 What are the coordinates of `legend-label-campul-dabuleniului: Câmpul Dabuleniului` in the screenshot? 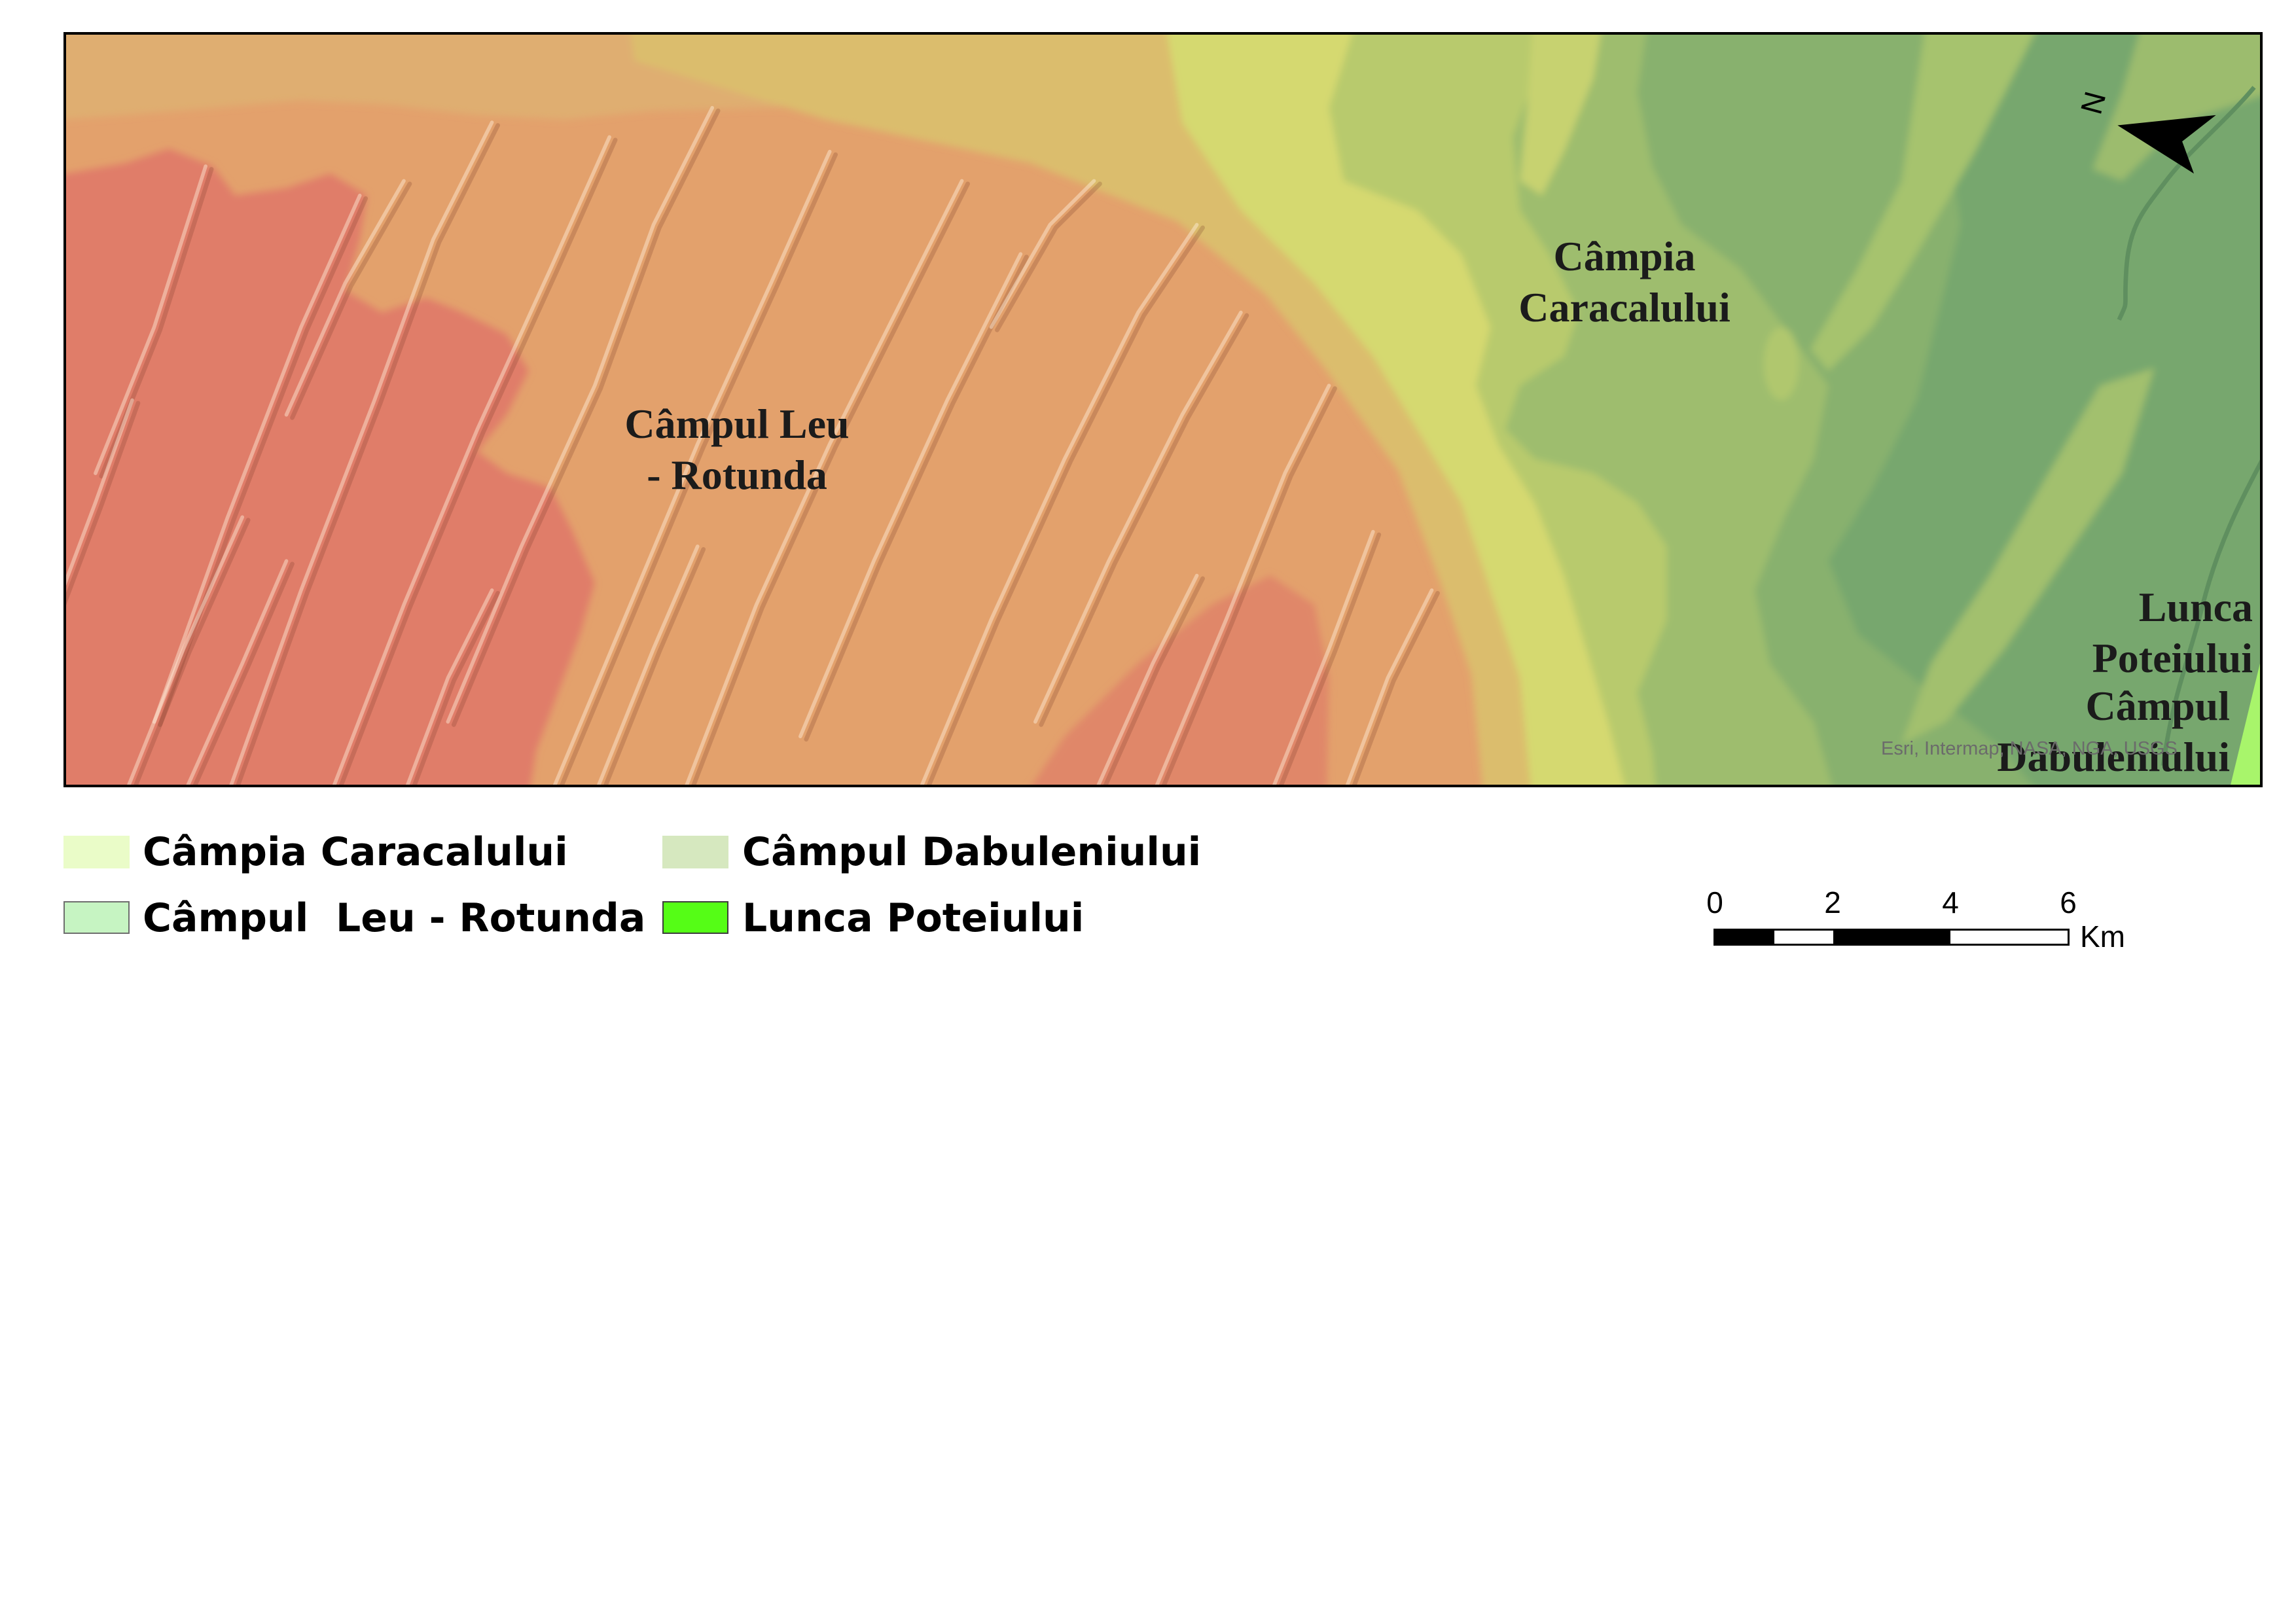 It's located at (972, 852).